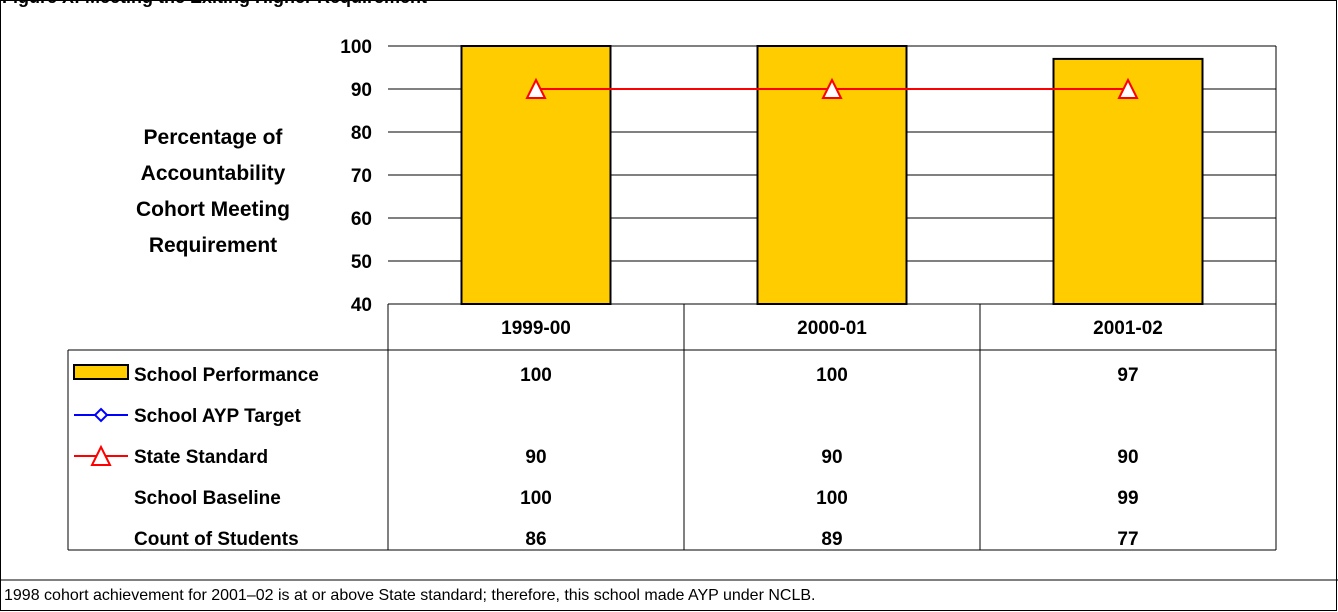  Describe the element at coordinates (207, 498) in the screenshot. I see `table-row-label: School Baseline` at that location.